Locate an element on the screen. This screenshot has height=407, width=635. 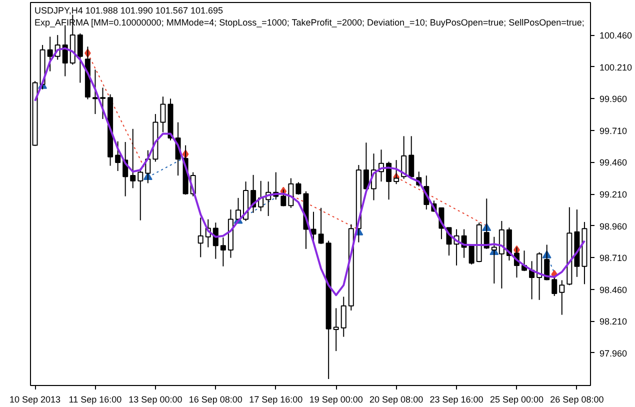
y-tick-label: 99.960 is located at coordinates (614, 99).